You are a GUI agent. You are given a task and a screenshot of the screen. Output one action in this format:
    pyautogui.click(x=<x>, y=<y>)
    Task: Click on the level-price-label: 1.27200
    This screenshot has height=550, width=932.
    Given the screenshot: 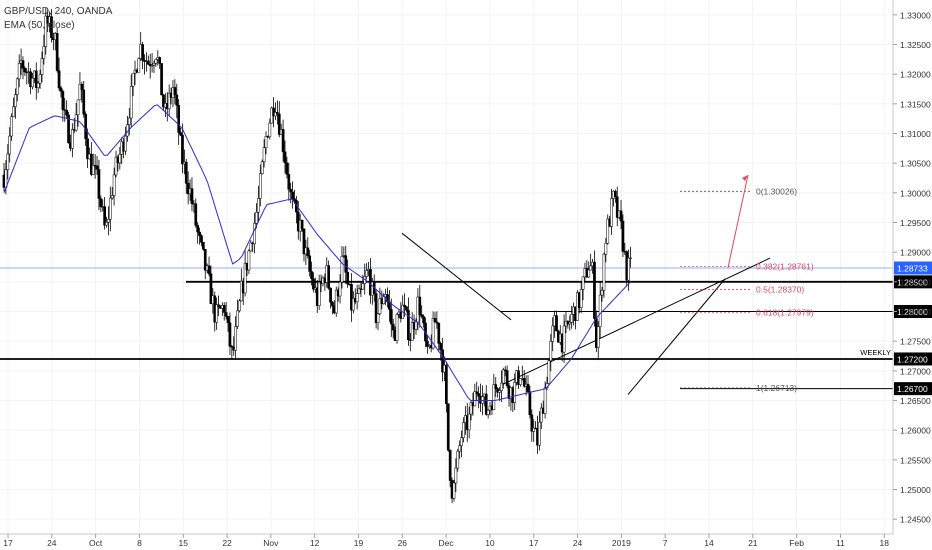 What is the action you would take?
    pyautogui.click(x=912, y=359)
    